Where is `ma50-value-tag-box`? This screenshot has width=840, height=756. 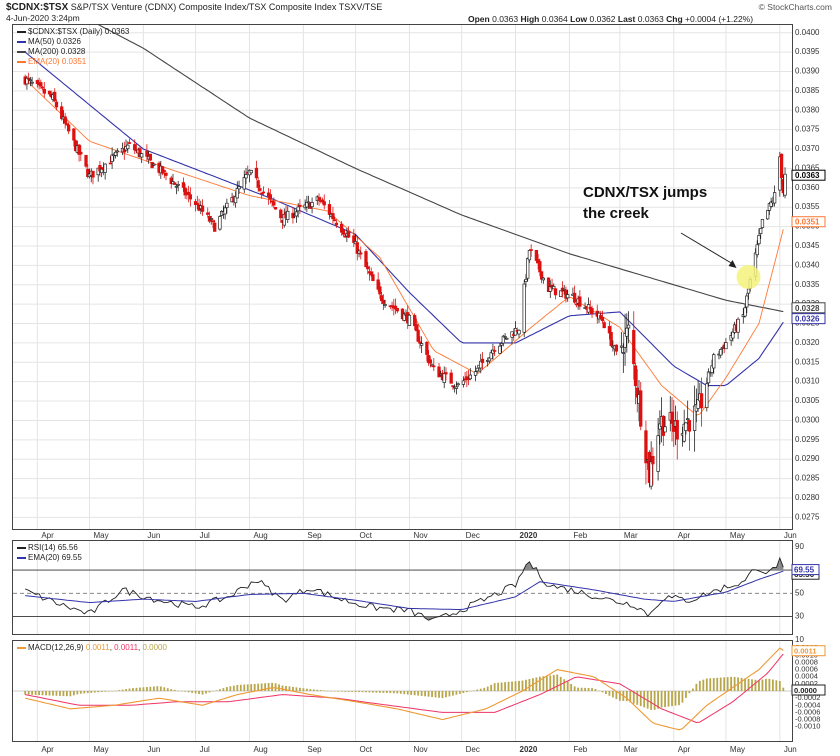 ma50-value-tag-box is located at coordinates (808, 319).